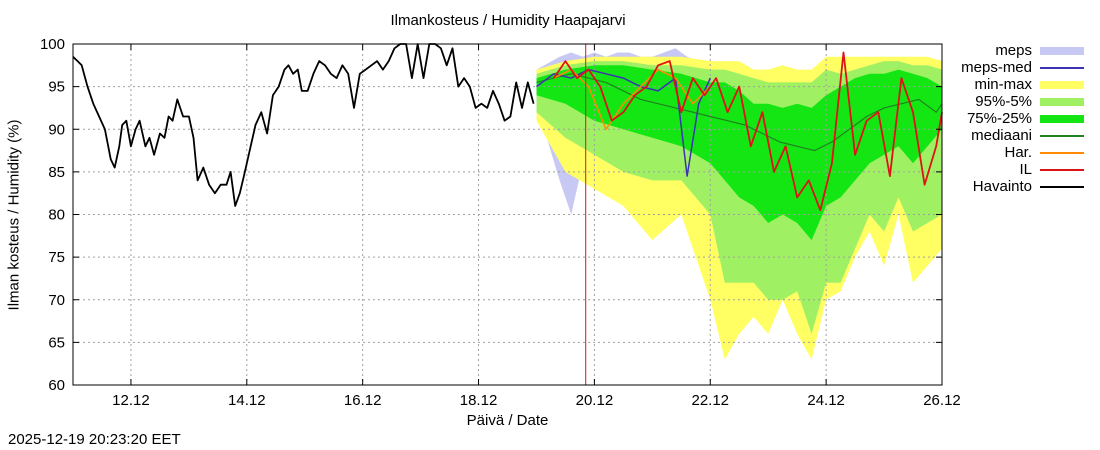 This screenshot has height=450, width=1100. Describe the element at coordinates (363, 400) in the screenshot. I see `x-tick-label-16.12: 16.12` at that location.